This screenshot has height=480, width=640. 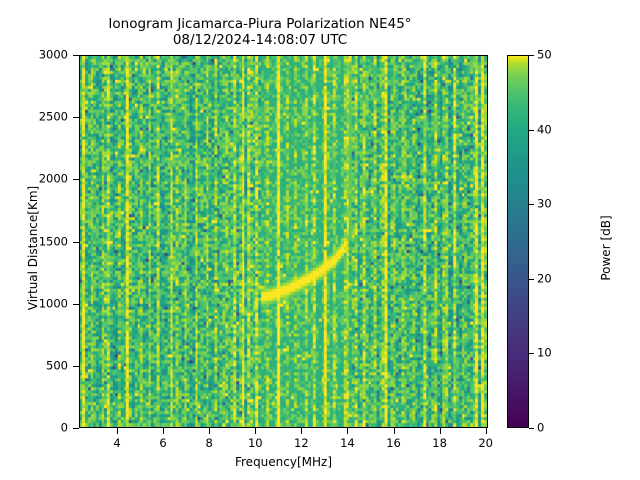 I want to click on y-axis-label: Virtual Distance[Km], so click(x=33, y=248).